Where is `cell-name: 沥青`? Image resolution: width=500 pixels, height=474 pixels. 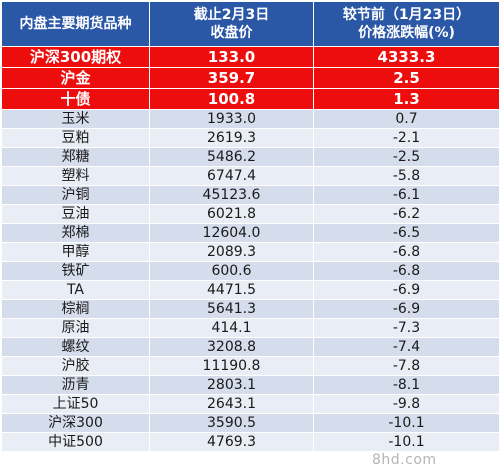
cell-name: 沥青 is located at coordinates (75, 385).